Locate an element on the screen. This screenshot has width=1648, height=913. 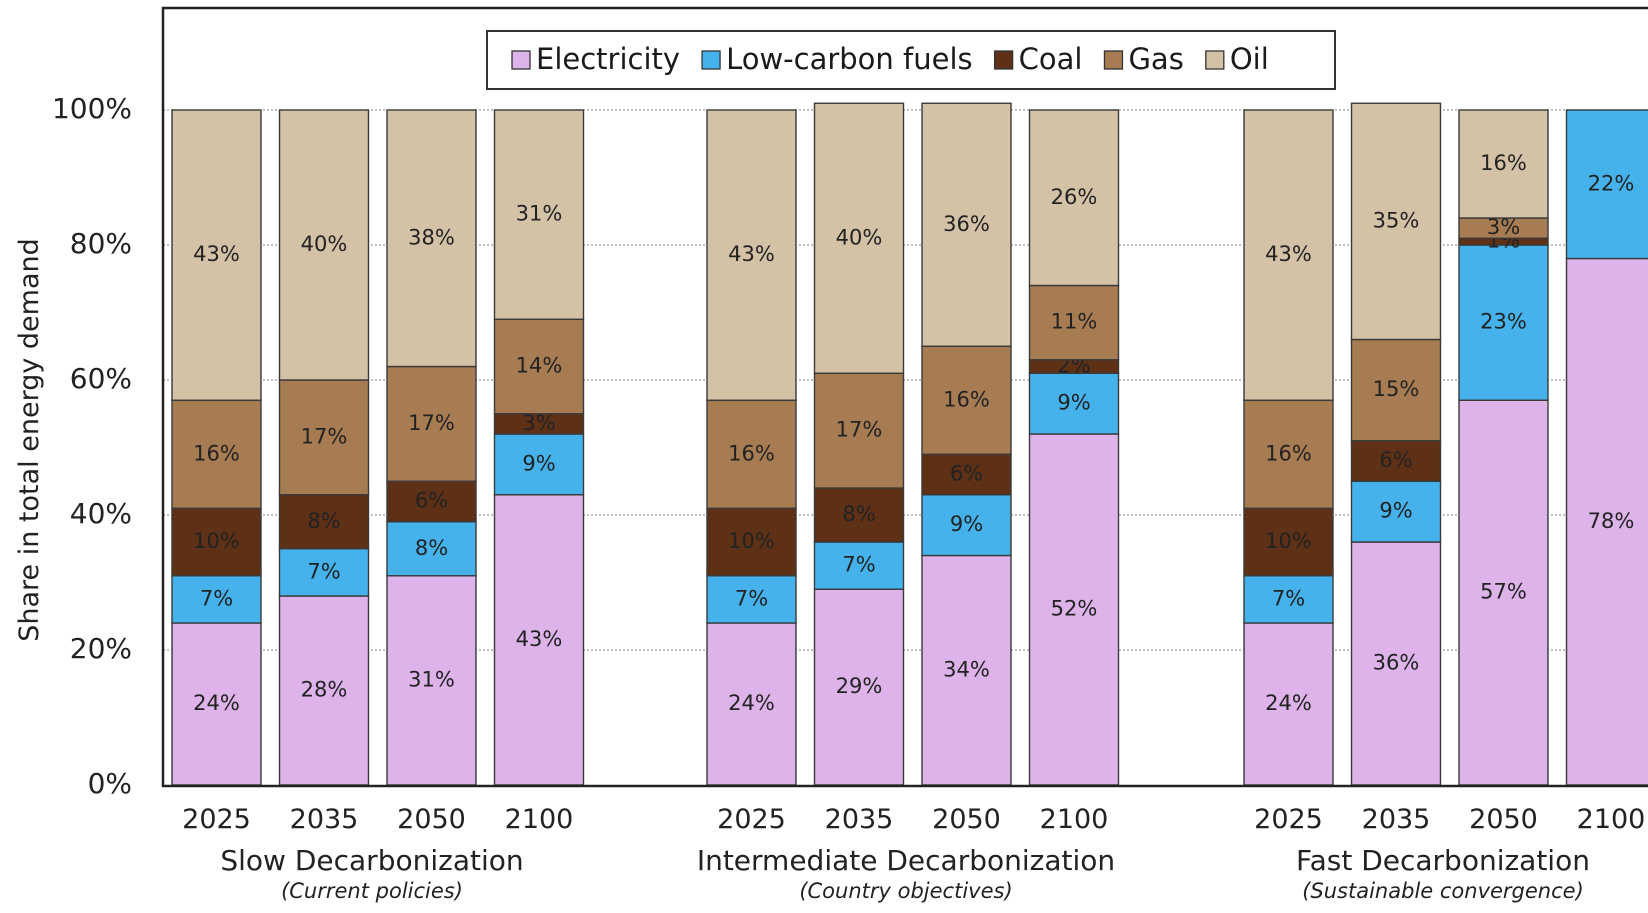
legend-label: Electricity is located at coordinates (608, 59).